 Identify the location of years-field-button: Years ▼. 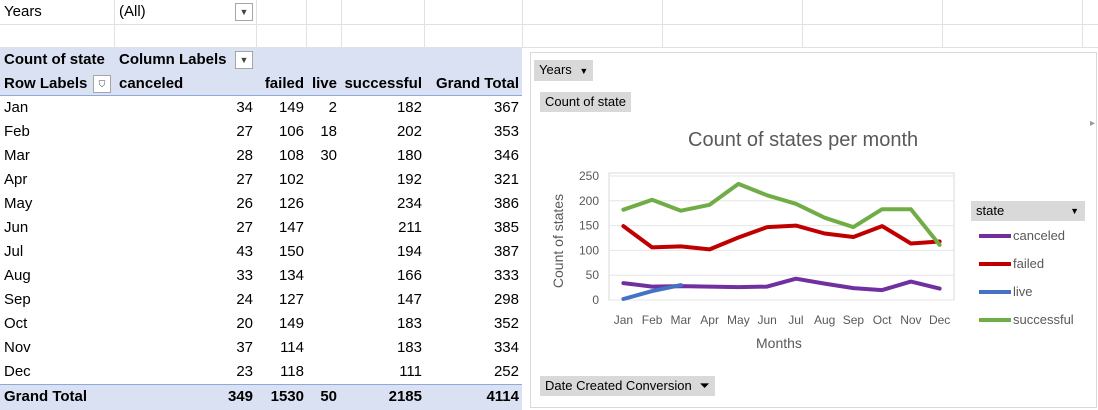
(564, 70).